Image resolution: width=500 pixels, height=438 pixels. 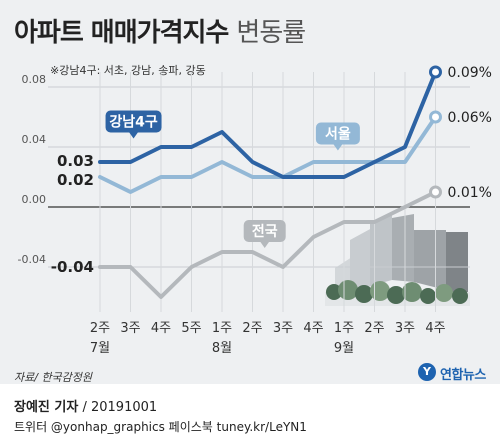 What do you see at coordinates (435, 72) in the screenshot?
I see `data-point-end-gangnam` at bounding box center [435, 72].